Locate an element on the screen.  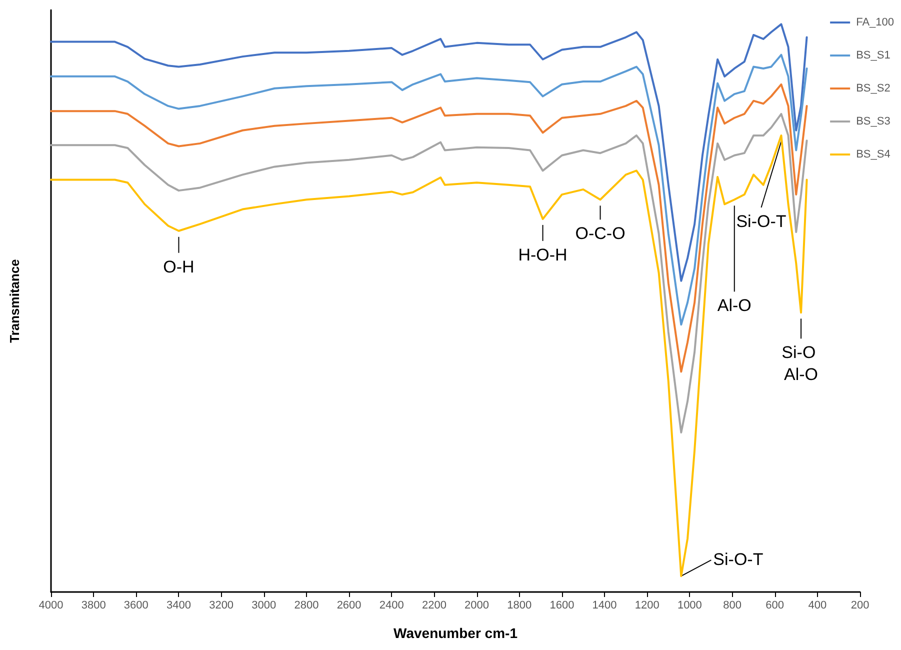
x-tick-label: 2400 is located at coordinates (391, 606).